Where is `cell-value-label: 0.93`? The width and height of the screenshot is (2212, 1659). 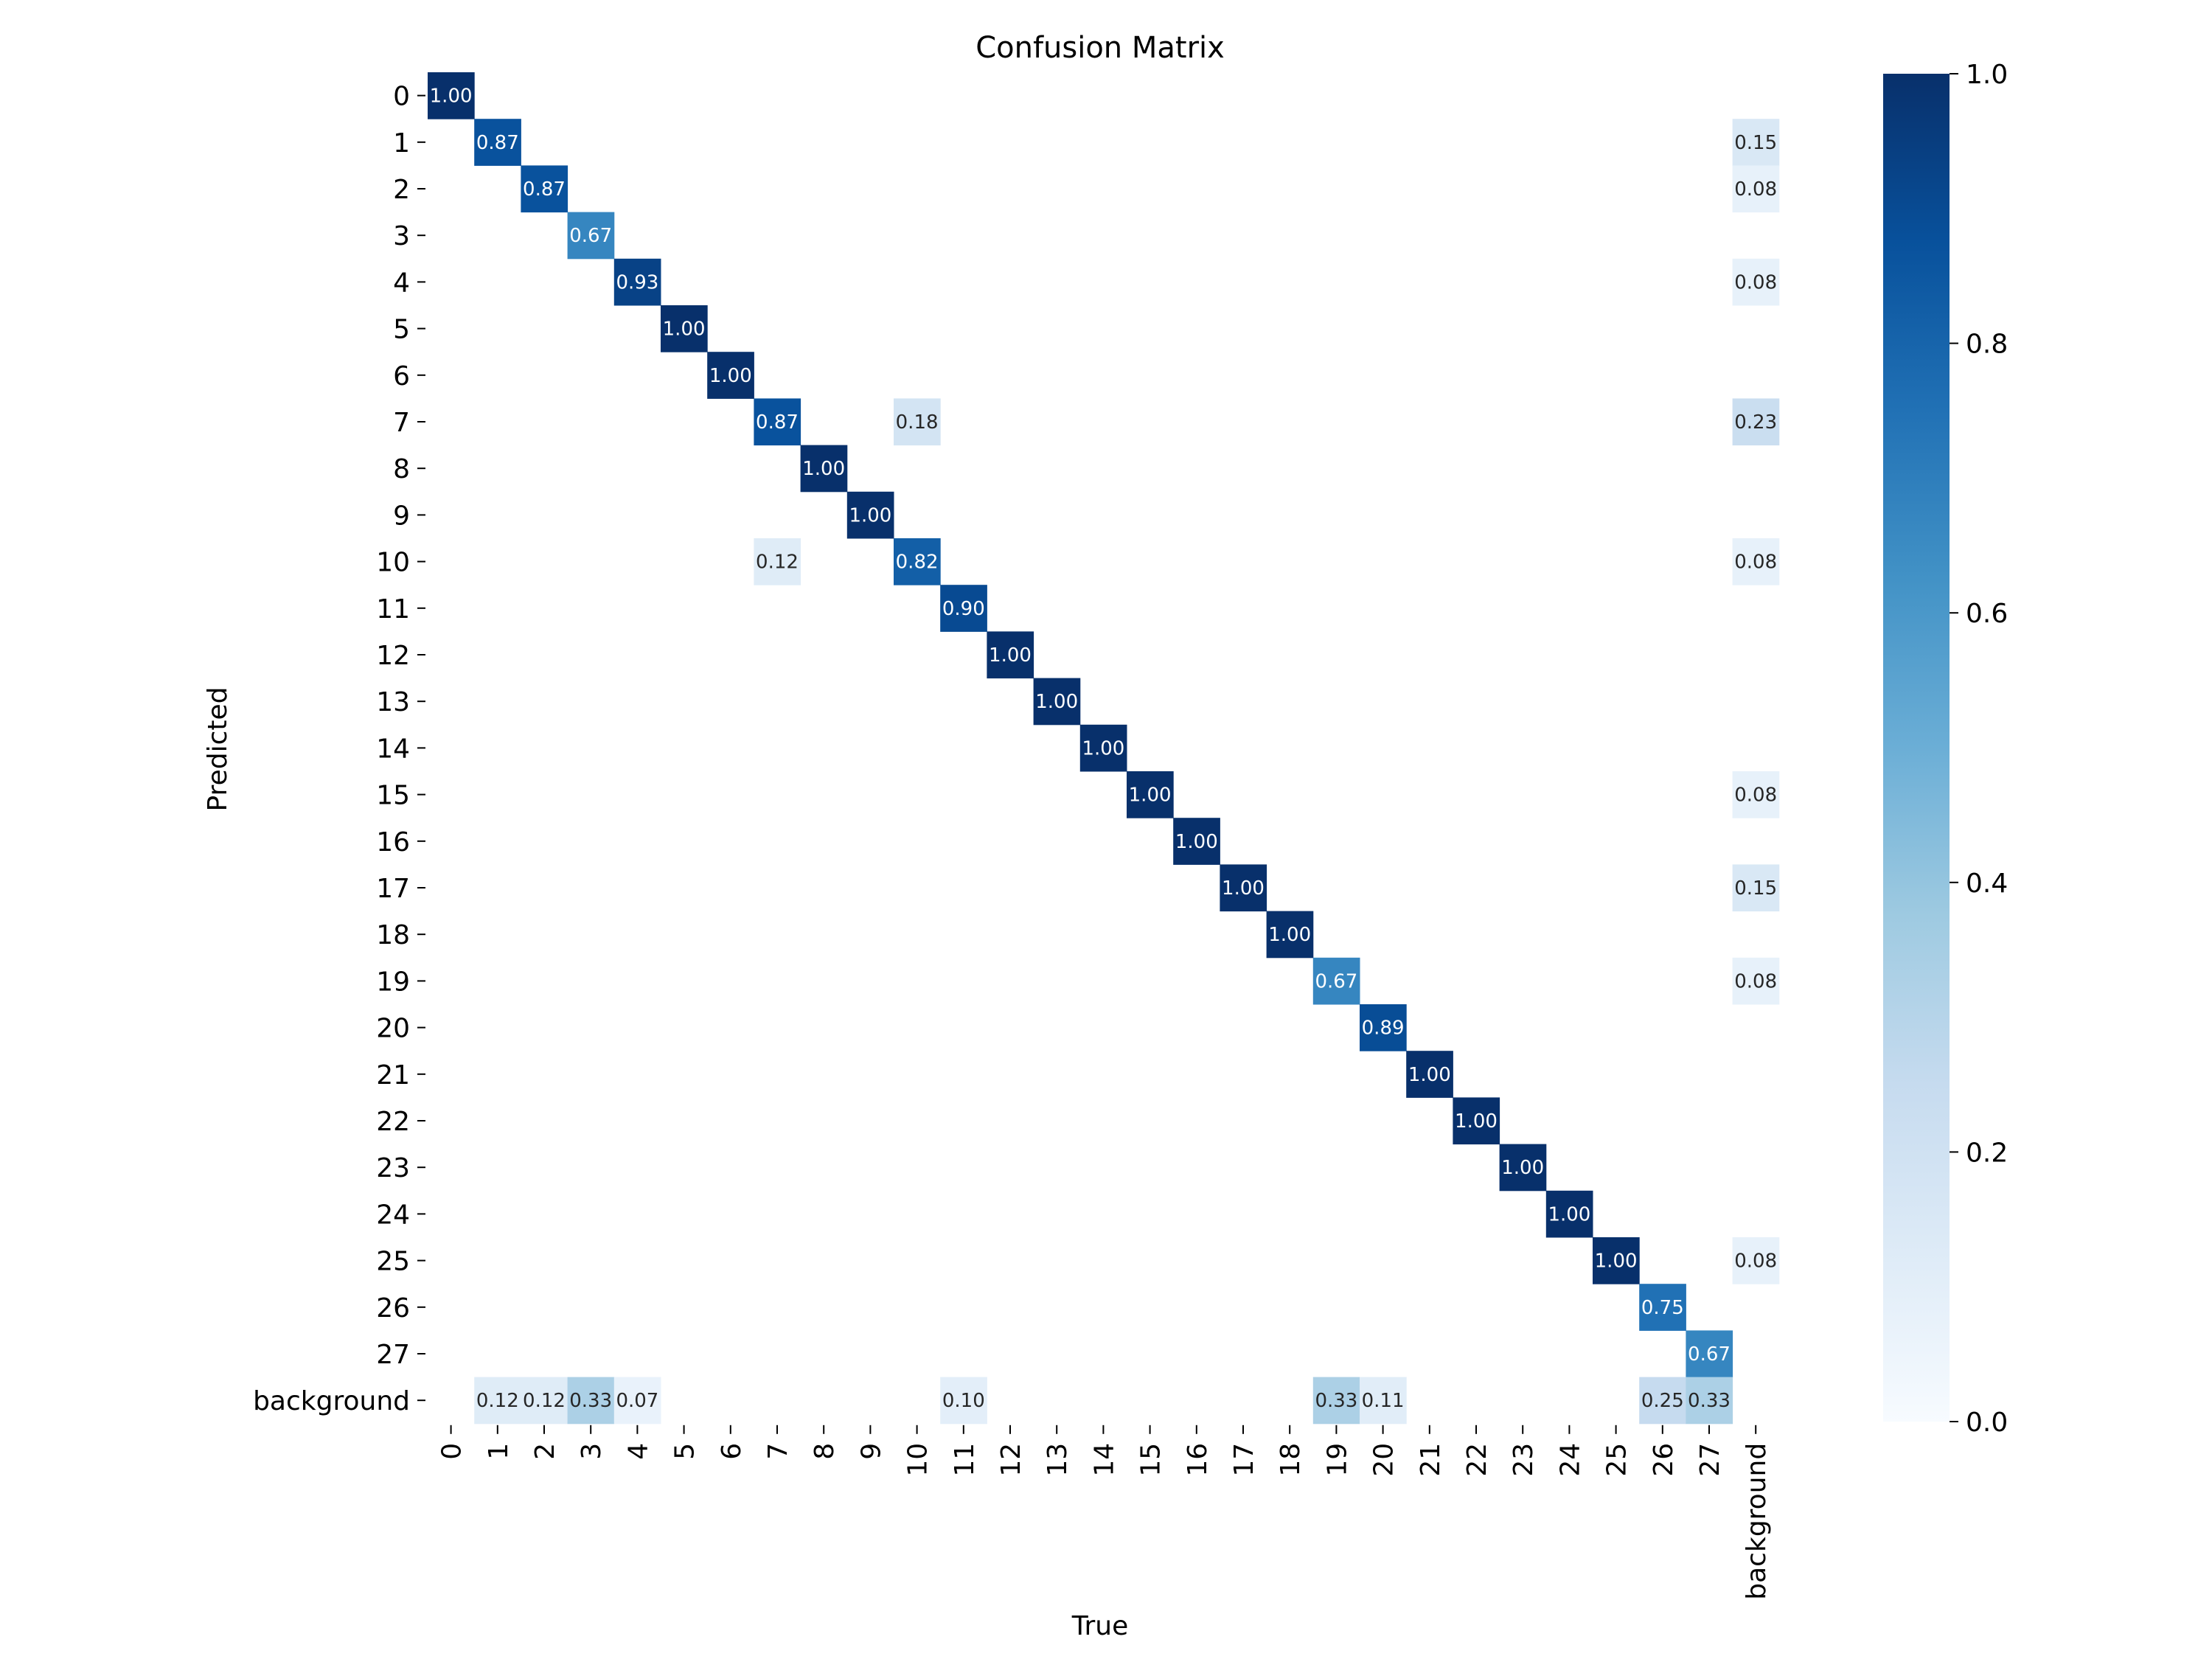 cell-value-label: 0.93 is located at coordinates (637, 282).